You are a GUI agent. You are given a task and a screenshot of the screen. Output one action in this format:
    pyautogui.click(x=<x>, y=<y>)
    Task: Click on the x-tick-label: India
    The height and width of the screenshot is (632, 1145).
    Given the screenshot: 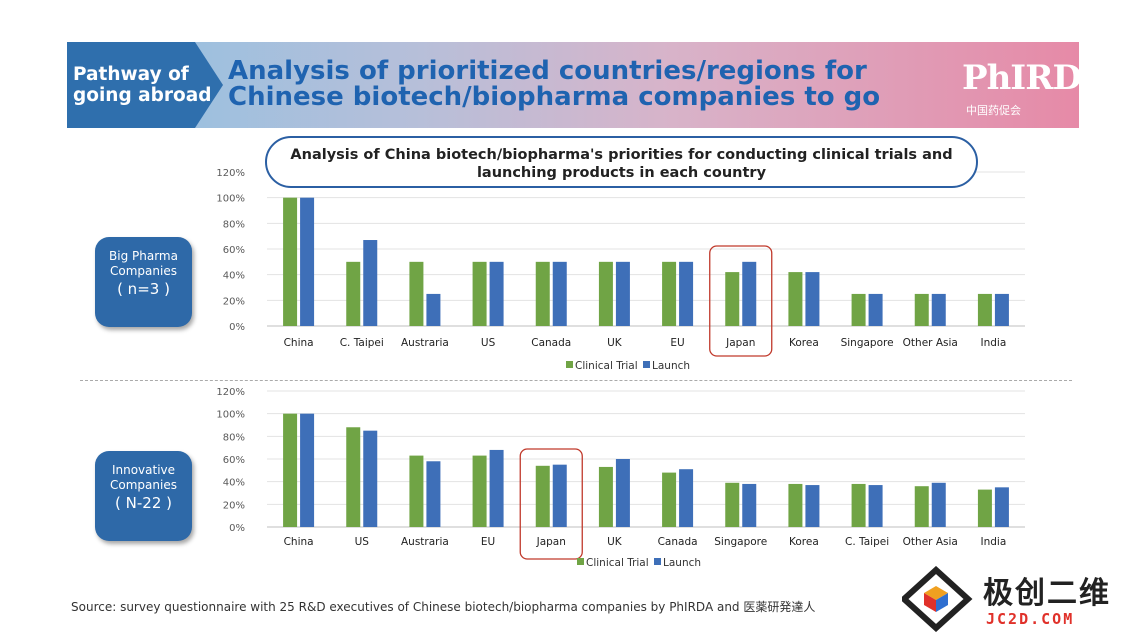 What is the action you would take?
    pyautogui.click(x=994, y=542)
    